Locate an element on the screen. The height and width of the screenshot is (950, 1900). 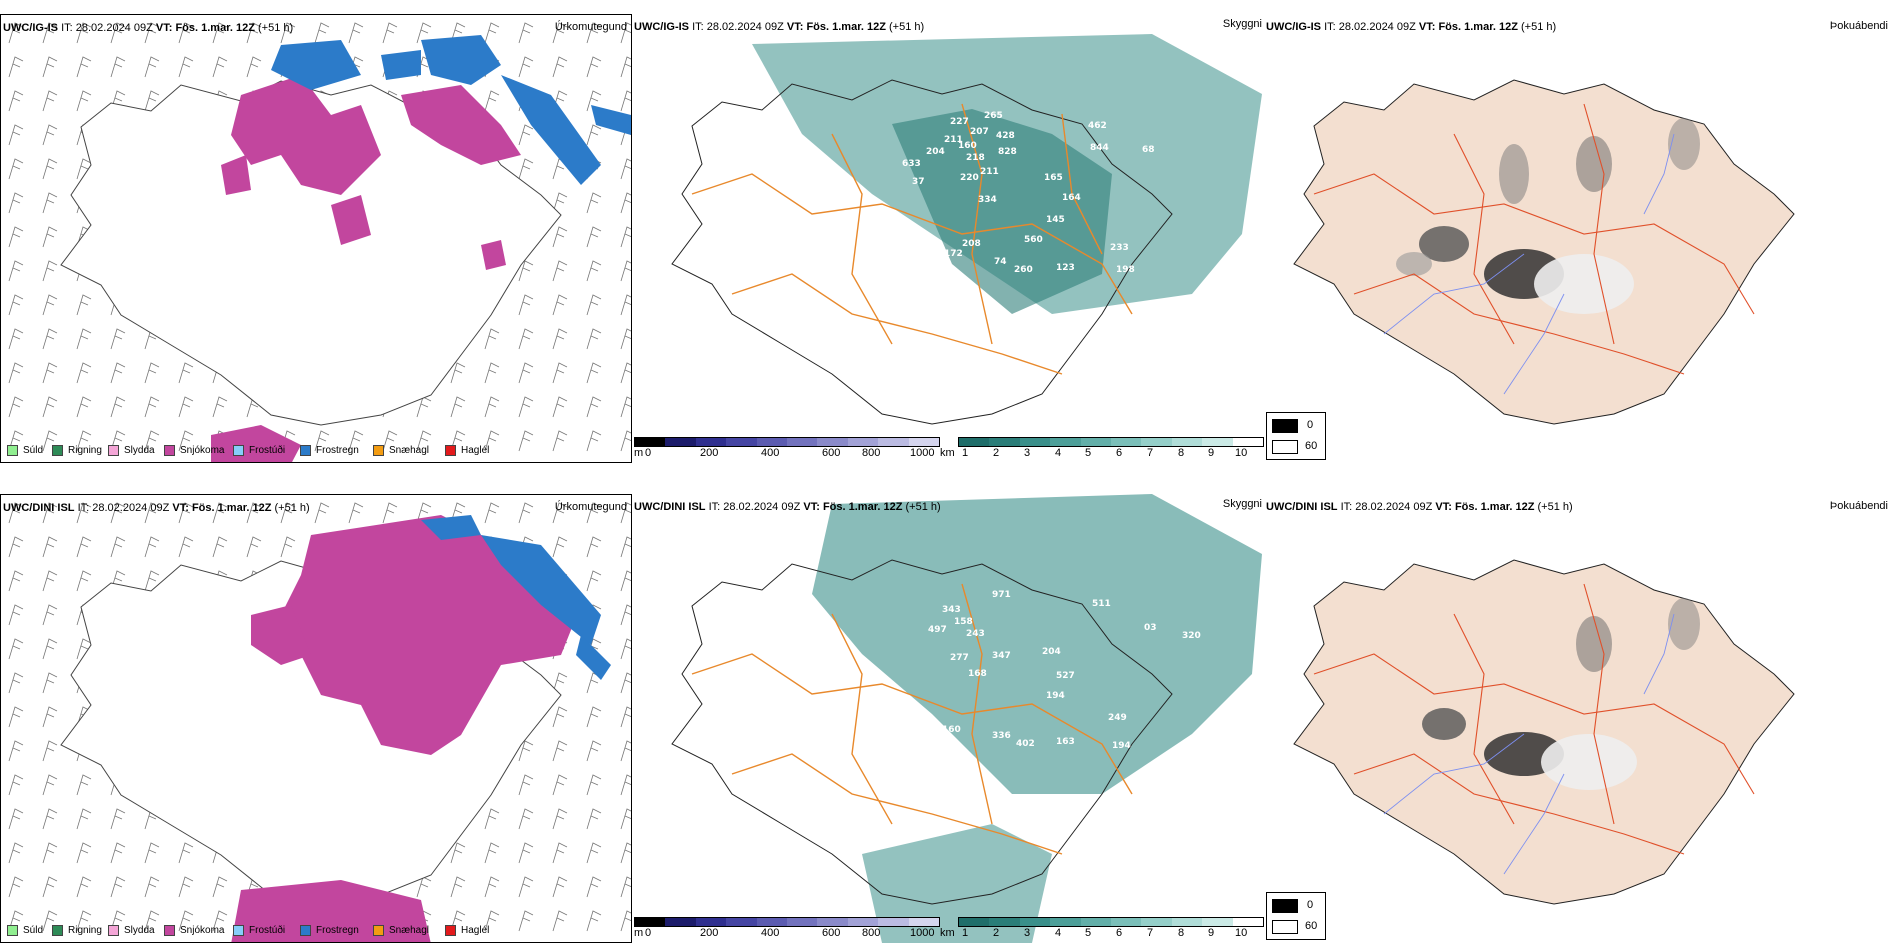
rivers is located at coordinates (1529, 264).